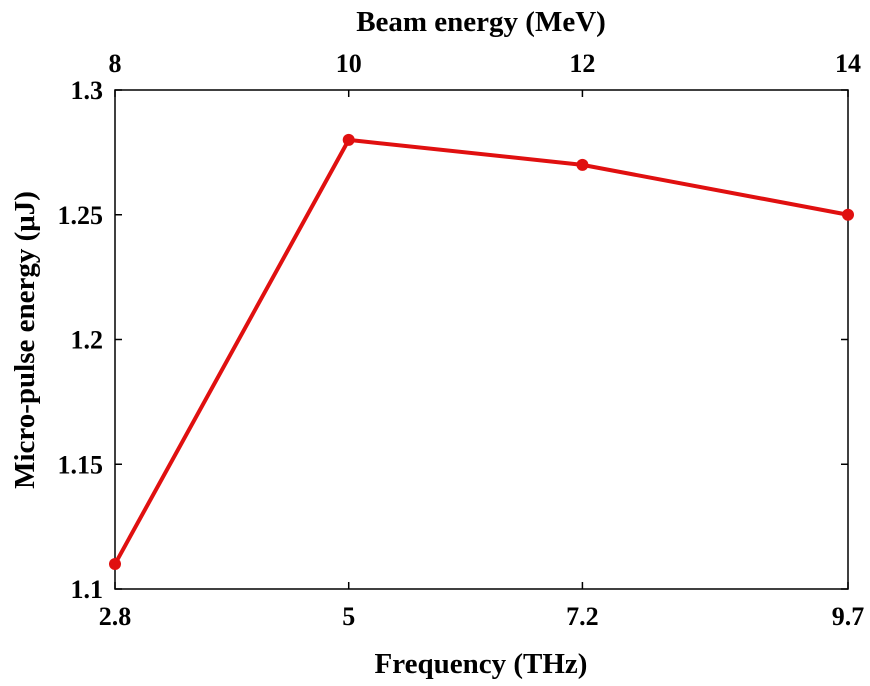  Describe the element at coordinates (582, 63) in the screenshot. I see `x2-tick-label: 12` at that location.